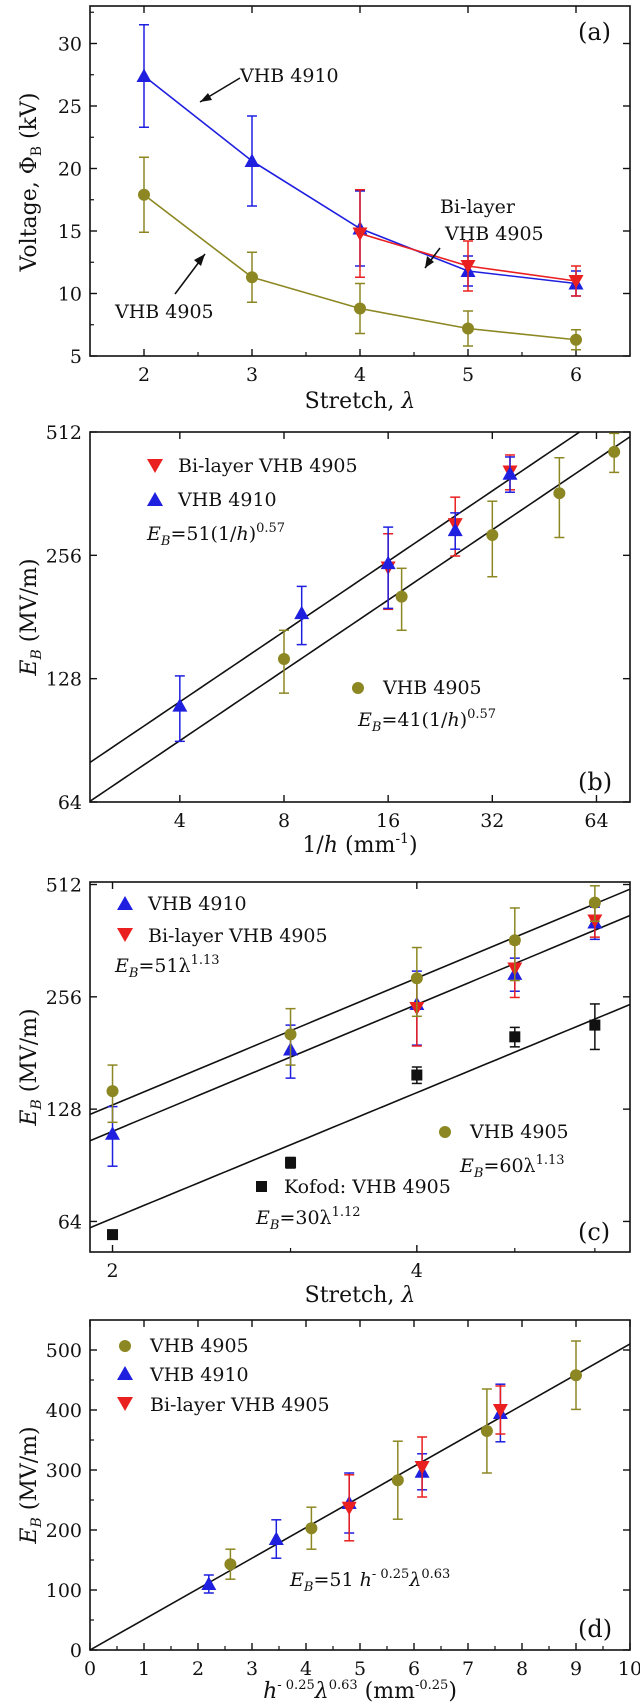  What do you see at coordinates (64, 886) in the screenshot?
I see `y-tick-label-c: 512` at bounding box center [64, 886].